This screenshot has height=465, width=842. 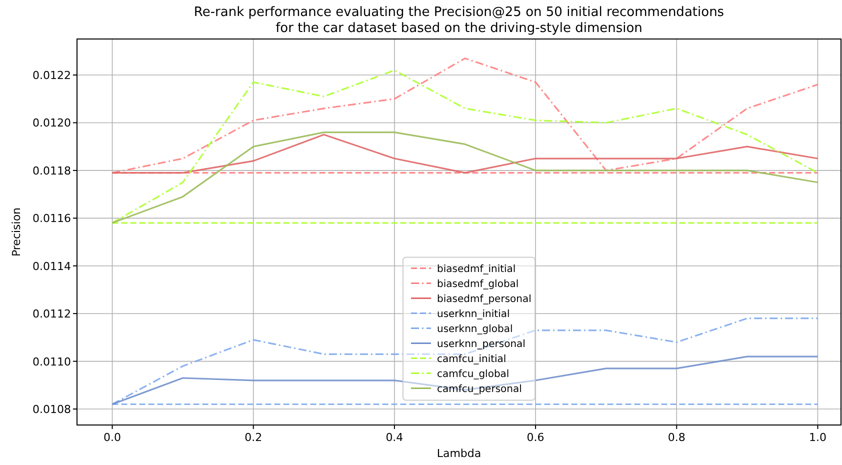 I want to click on y-tick-label: 0.0112, so click(x=51, y=314).